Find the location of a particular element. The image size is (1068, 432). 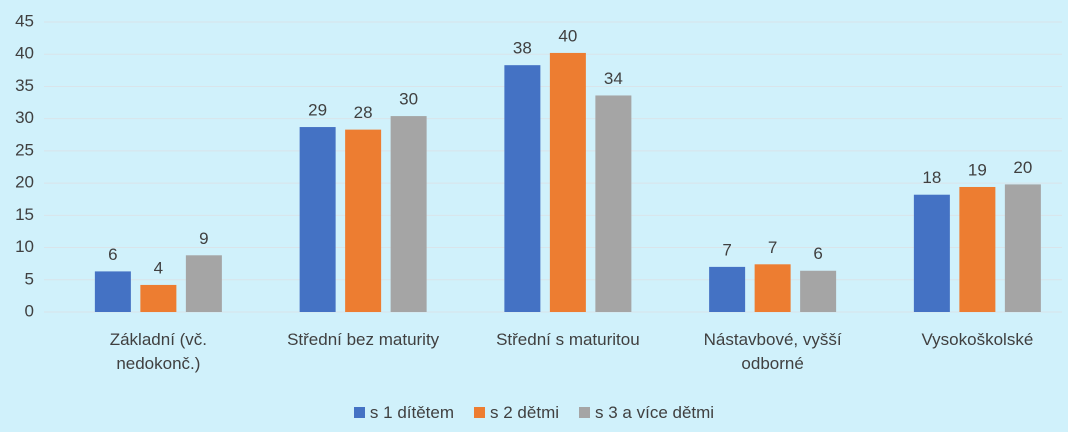

y-tick-label: 5 is located at coordinates (29, 278).